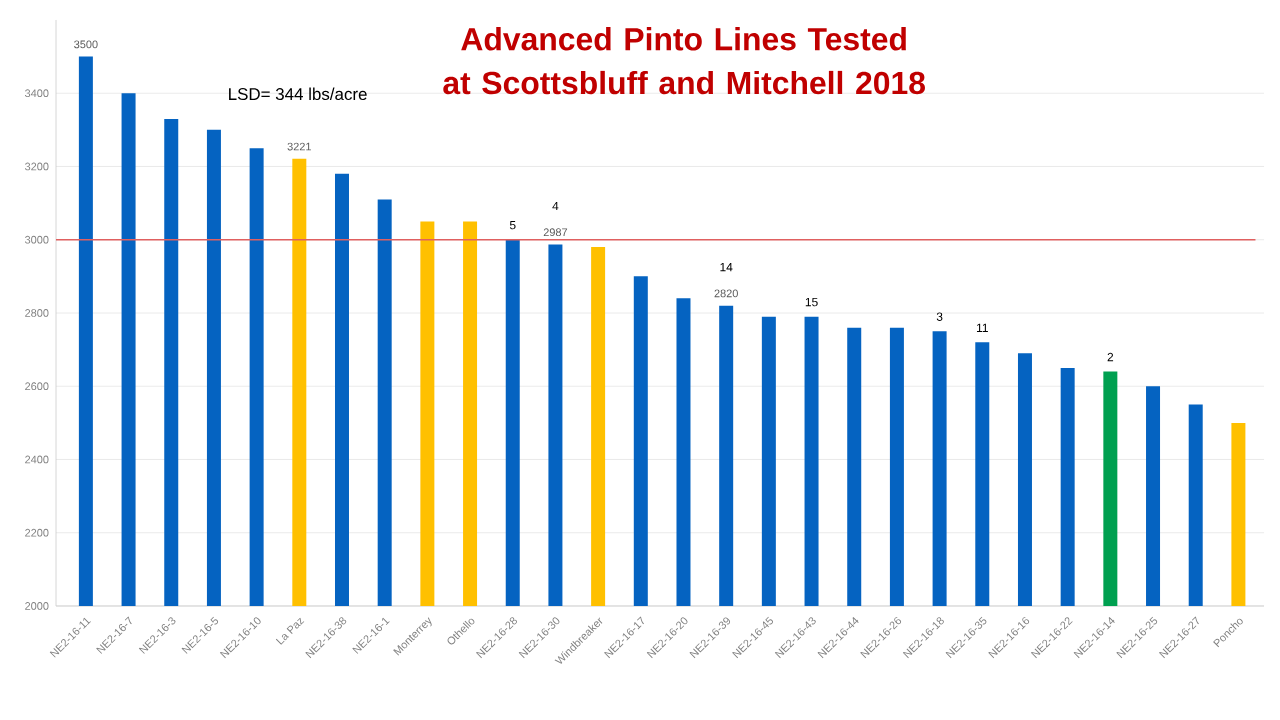 Image resolution: width=1280 pixels, height=720 pixels. Describe the element at coordinates (298, 94) in the screenshot. I see `annotation: LSD= 344 lbs/acre` at that location.